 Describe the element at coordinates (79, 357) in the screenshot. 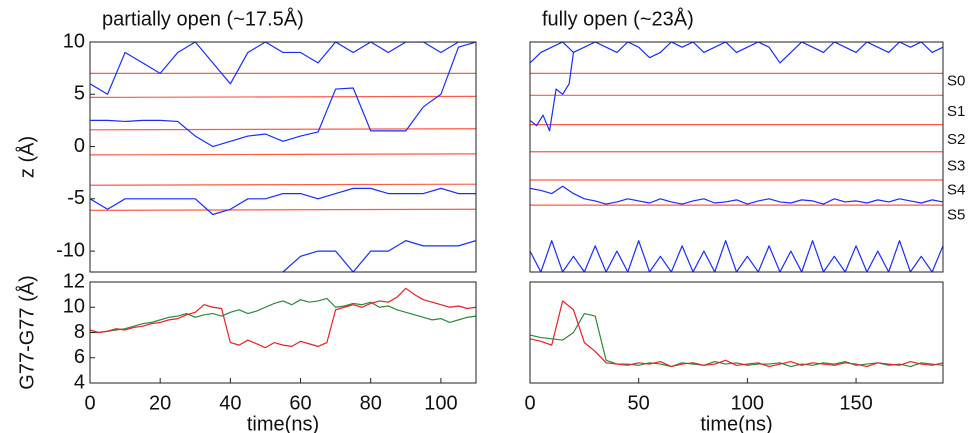

I see `y-tick-label: 6` at that location.